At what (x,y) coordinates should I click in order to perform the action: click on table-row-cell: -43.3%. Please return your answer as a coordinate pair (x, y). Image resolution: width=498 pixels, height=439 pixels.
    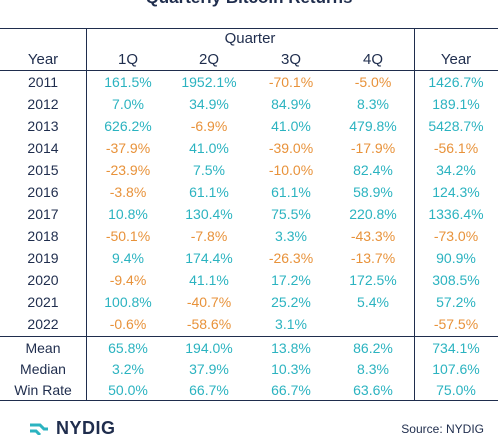
    Looking at the image, I should click on (373, 236).